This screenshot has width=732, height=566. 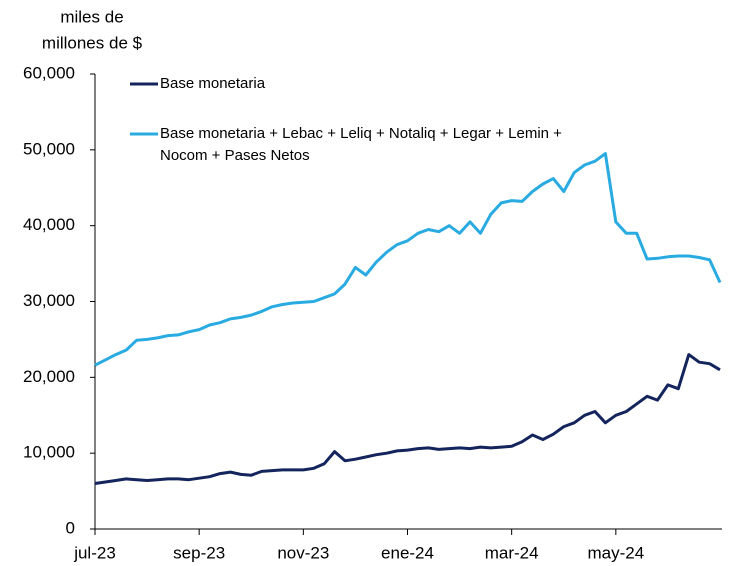 What do you see at coordinates (213, 83) in the screenshot?
I see `legend-label: Base monetaria` at bounding box center [213, 83].